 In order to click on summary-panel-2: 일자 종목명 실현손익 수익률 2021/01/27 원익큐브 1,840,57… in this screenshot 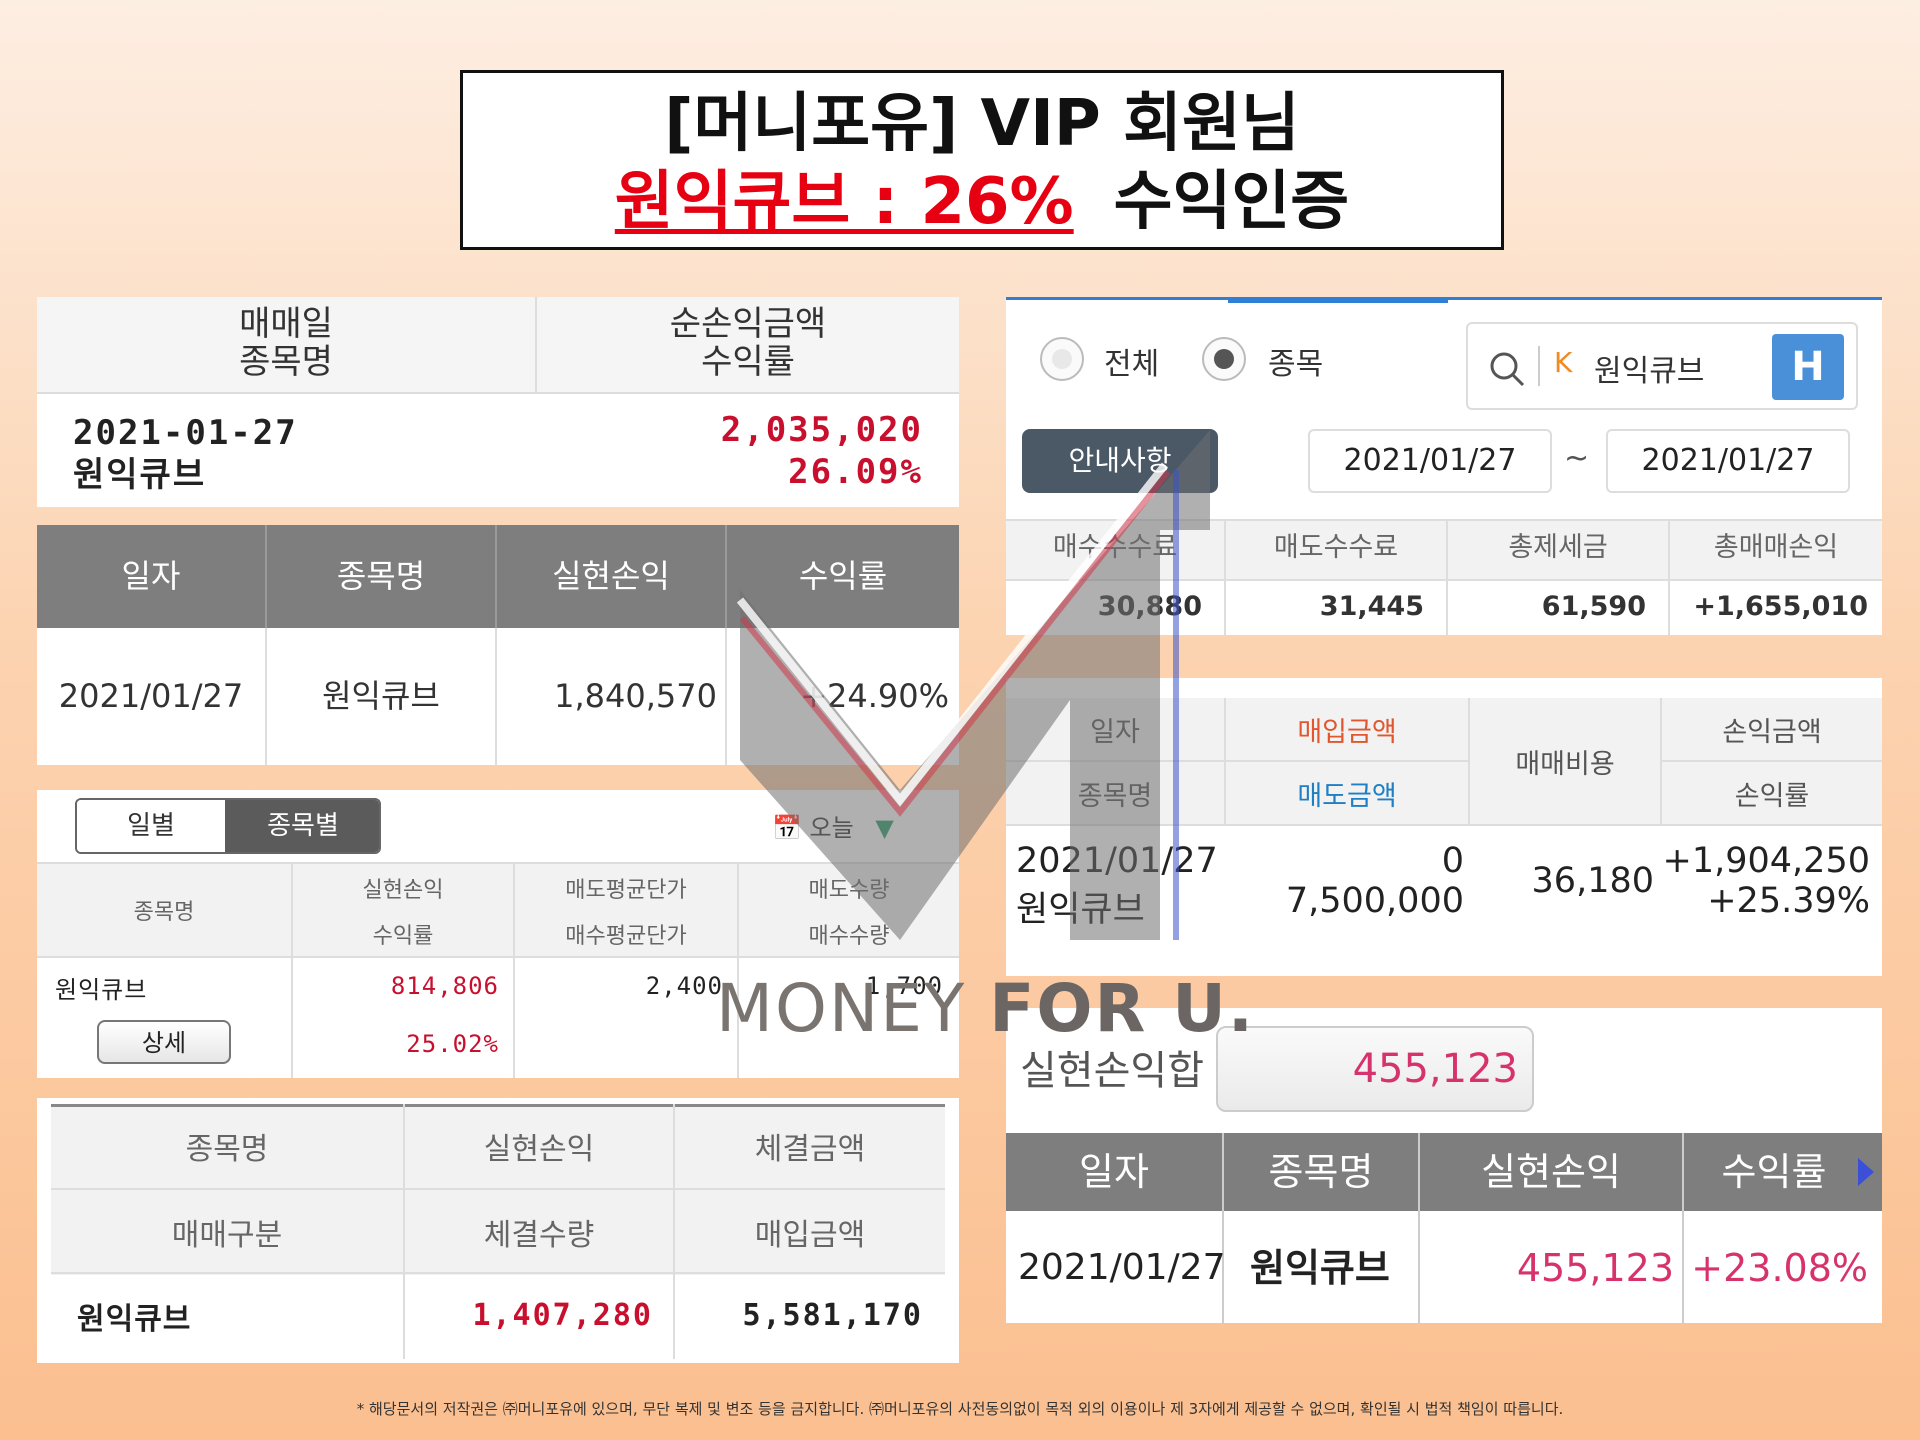, I will do `click(498, 645)`.